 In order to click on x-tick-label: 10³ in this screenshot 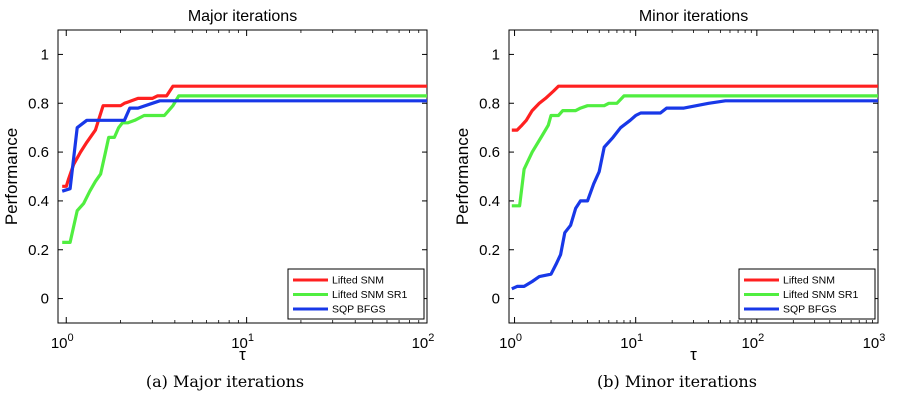, I will do `click(874, 342)`.